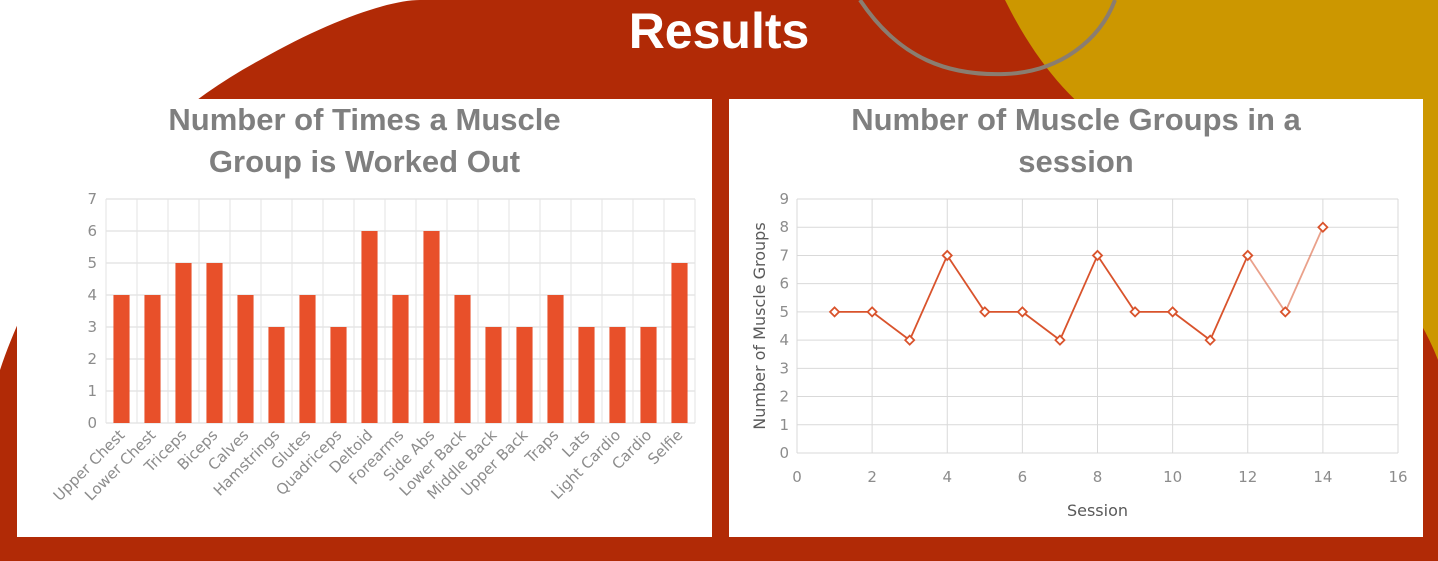 This screenshot has height=561, width=1438. What do you see at coordinates (719, 31) in the screenshot?
I see `slide-title: Results` at bounding box center [719, 31].